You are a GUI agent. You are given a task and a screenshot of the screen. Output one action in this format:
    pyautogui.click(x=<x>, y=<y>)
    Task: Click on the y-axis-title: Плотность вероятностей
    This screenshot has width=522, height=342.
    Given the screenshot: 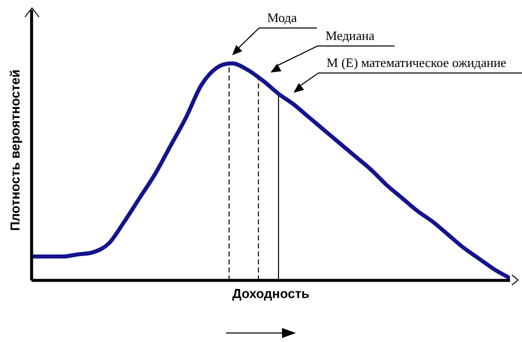 What is the action you would take?
    pyautogui.click(x=14, y=150)
    